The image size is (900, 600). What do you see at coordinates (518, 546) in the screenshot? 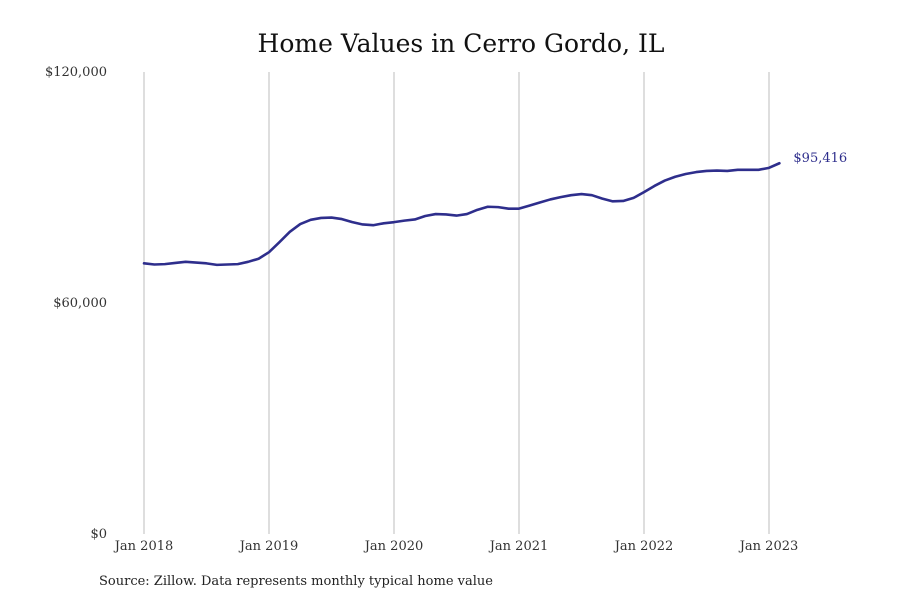
I see `x-tick-label: Jan 2021` at bounding box center [518, 546].